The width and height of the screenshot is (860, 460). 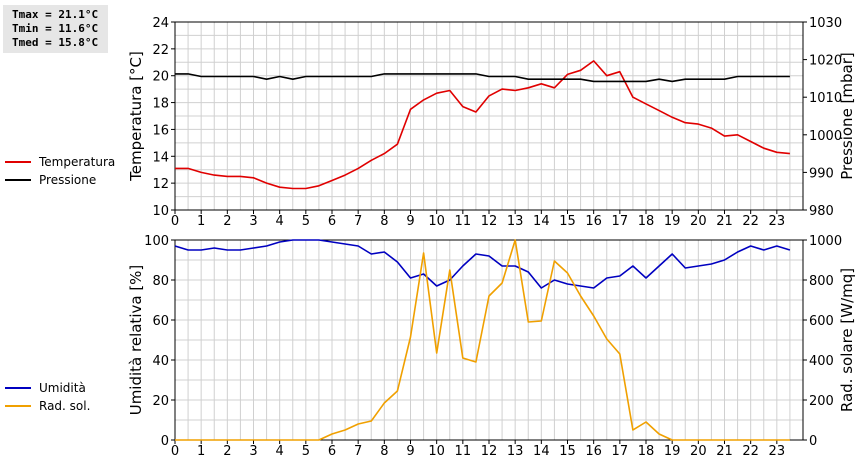 I want to click on legend-swatch-pressione, so click(x=18, y=180).